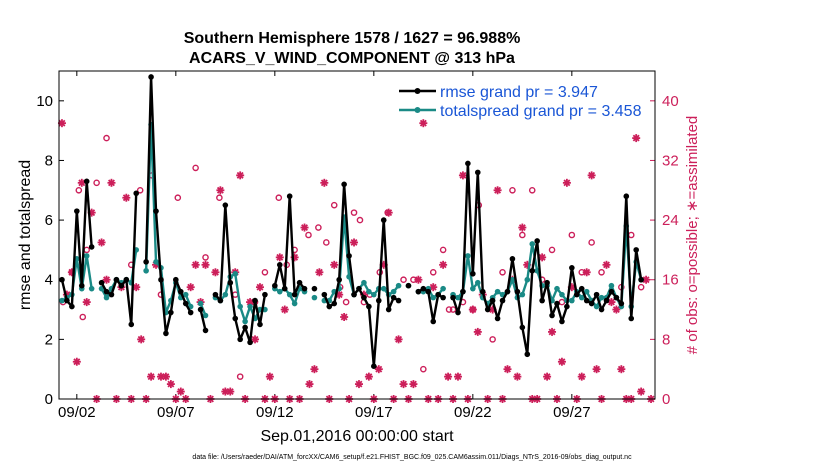  What do you see at coordinates (44, 101) in the screenshot?
I see `y-tick-label: 10` at bounding box center [44, 101].